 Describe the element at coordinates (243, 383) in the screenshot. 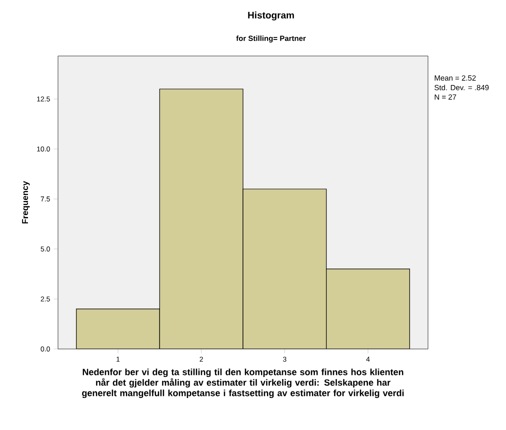

I see `x-axis-title: Nedenfor ber vi deg ta stilling til den kompetanse som finnes hos klienten når det gjelder måling av estimater til virkelig verdi: Selskapene har generelt mangelfull kompetanse i fastsetting av estimater for virkelig verdi` at that location.